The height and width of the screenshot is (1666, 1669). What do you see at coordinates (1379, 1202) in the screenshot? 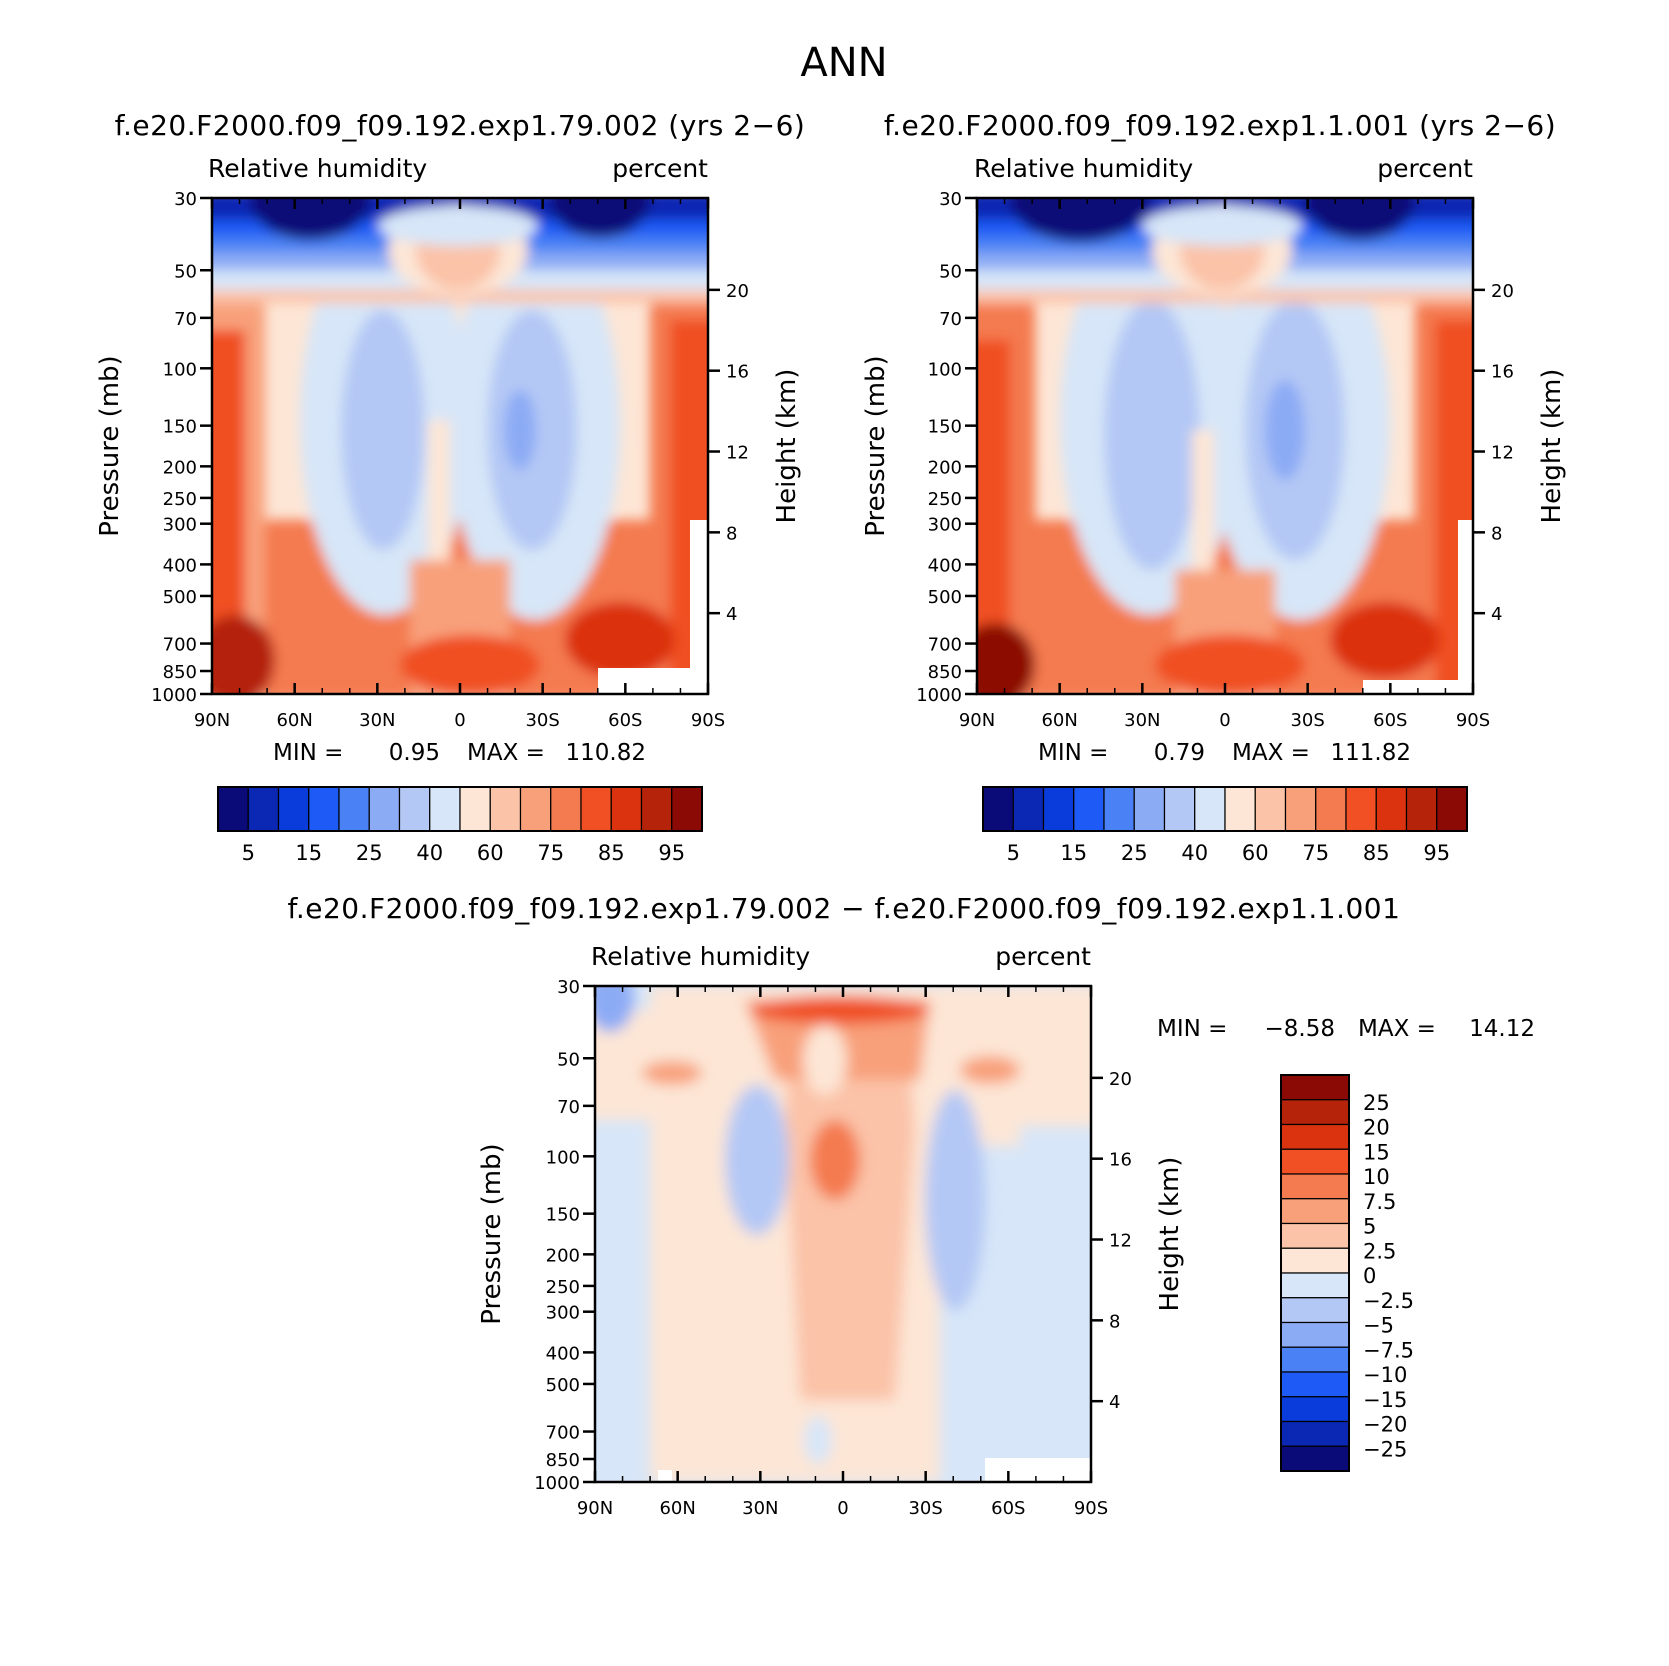
I see `colorbar-label: 7.5` at bounding box center [1379, 1202].